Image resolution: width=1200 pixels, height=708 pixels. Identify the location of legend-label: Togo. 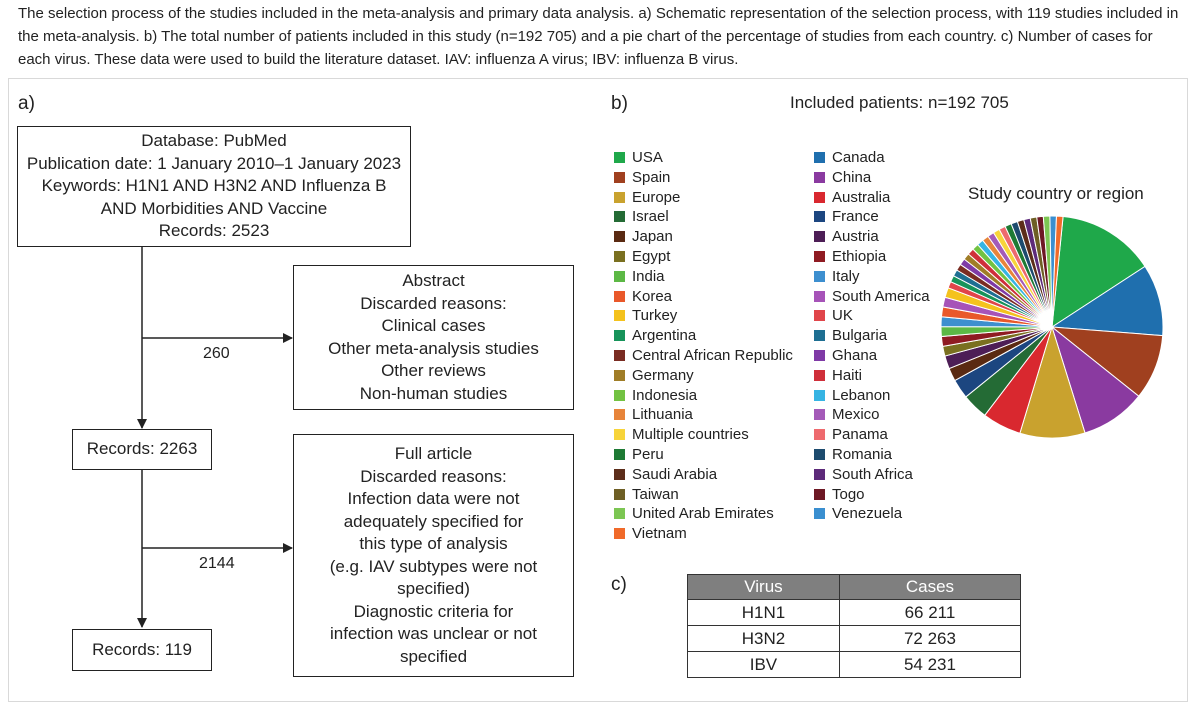
(848, 494).